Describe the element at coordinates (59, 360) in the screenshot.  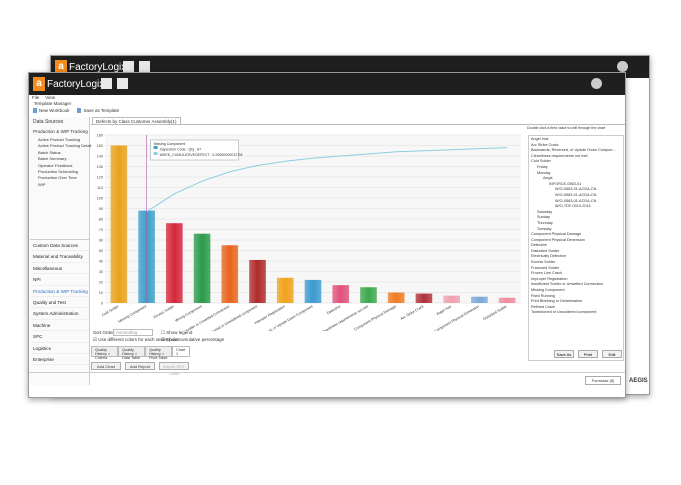
I see `category-item: Enterprise` at that location.